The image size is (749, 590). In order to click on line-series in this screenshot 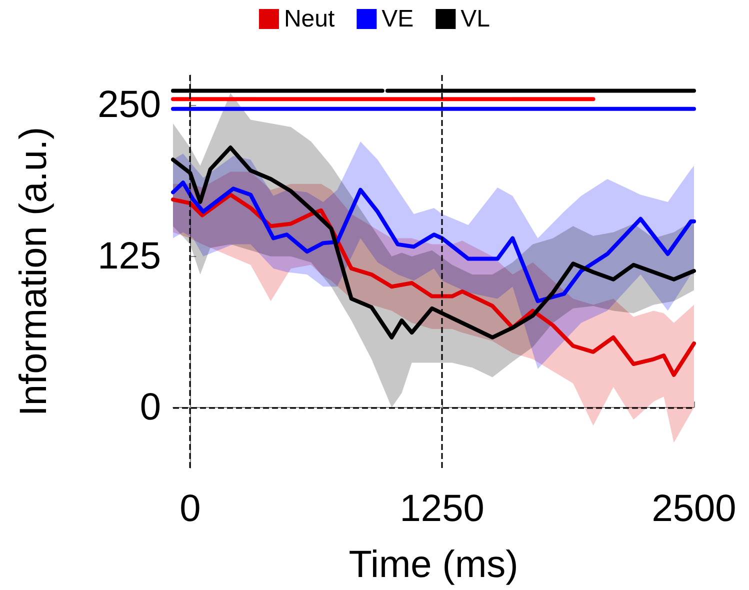, I will do `click(433, 242)`.